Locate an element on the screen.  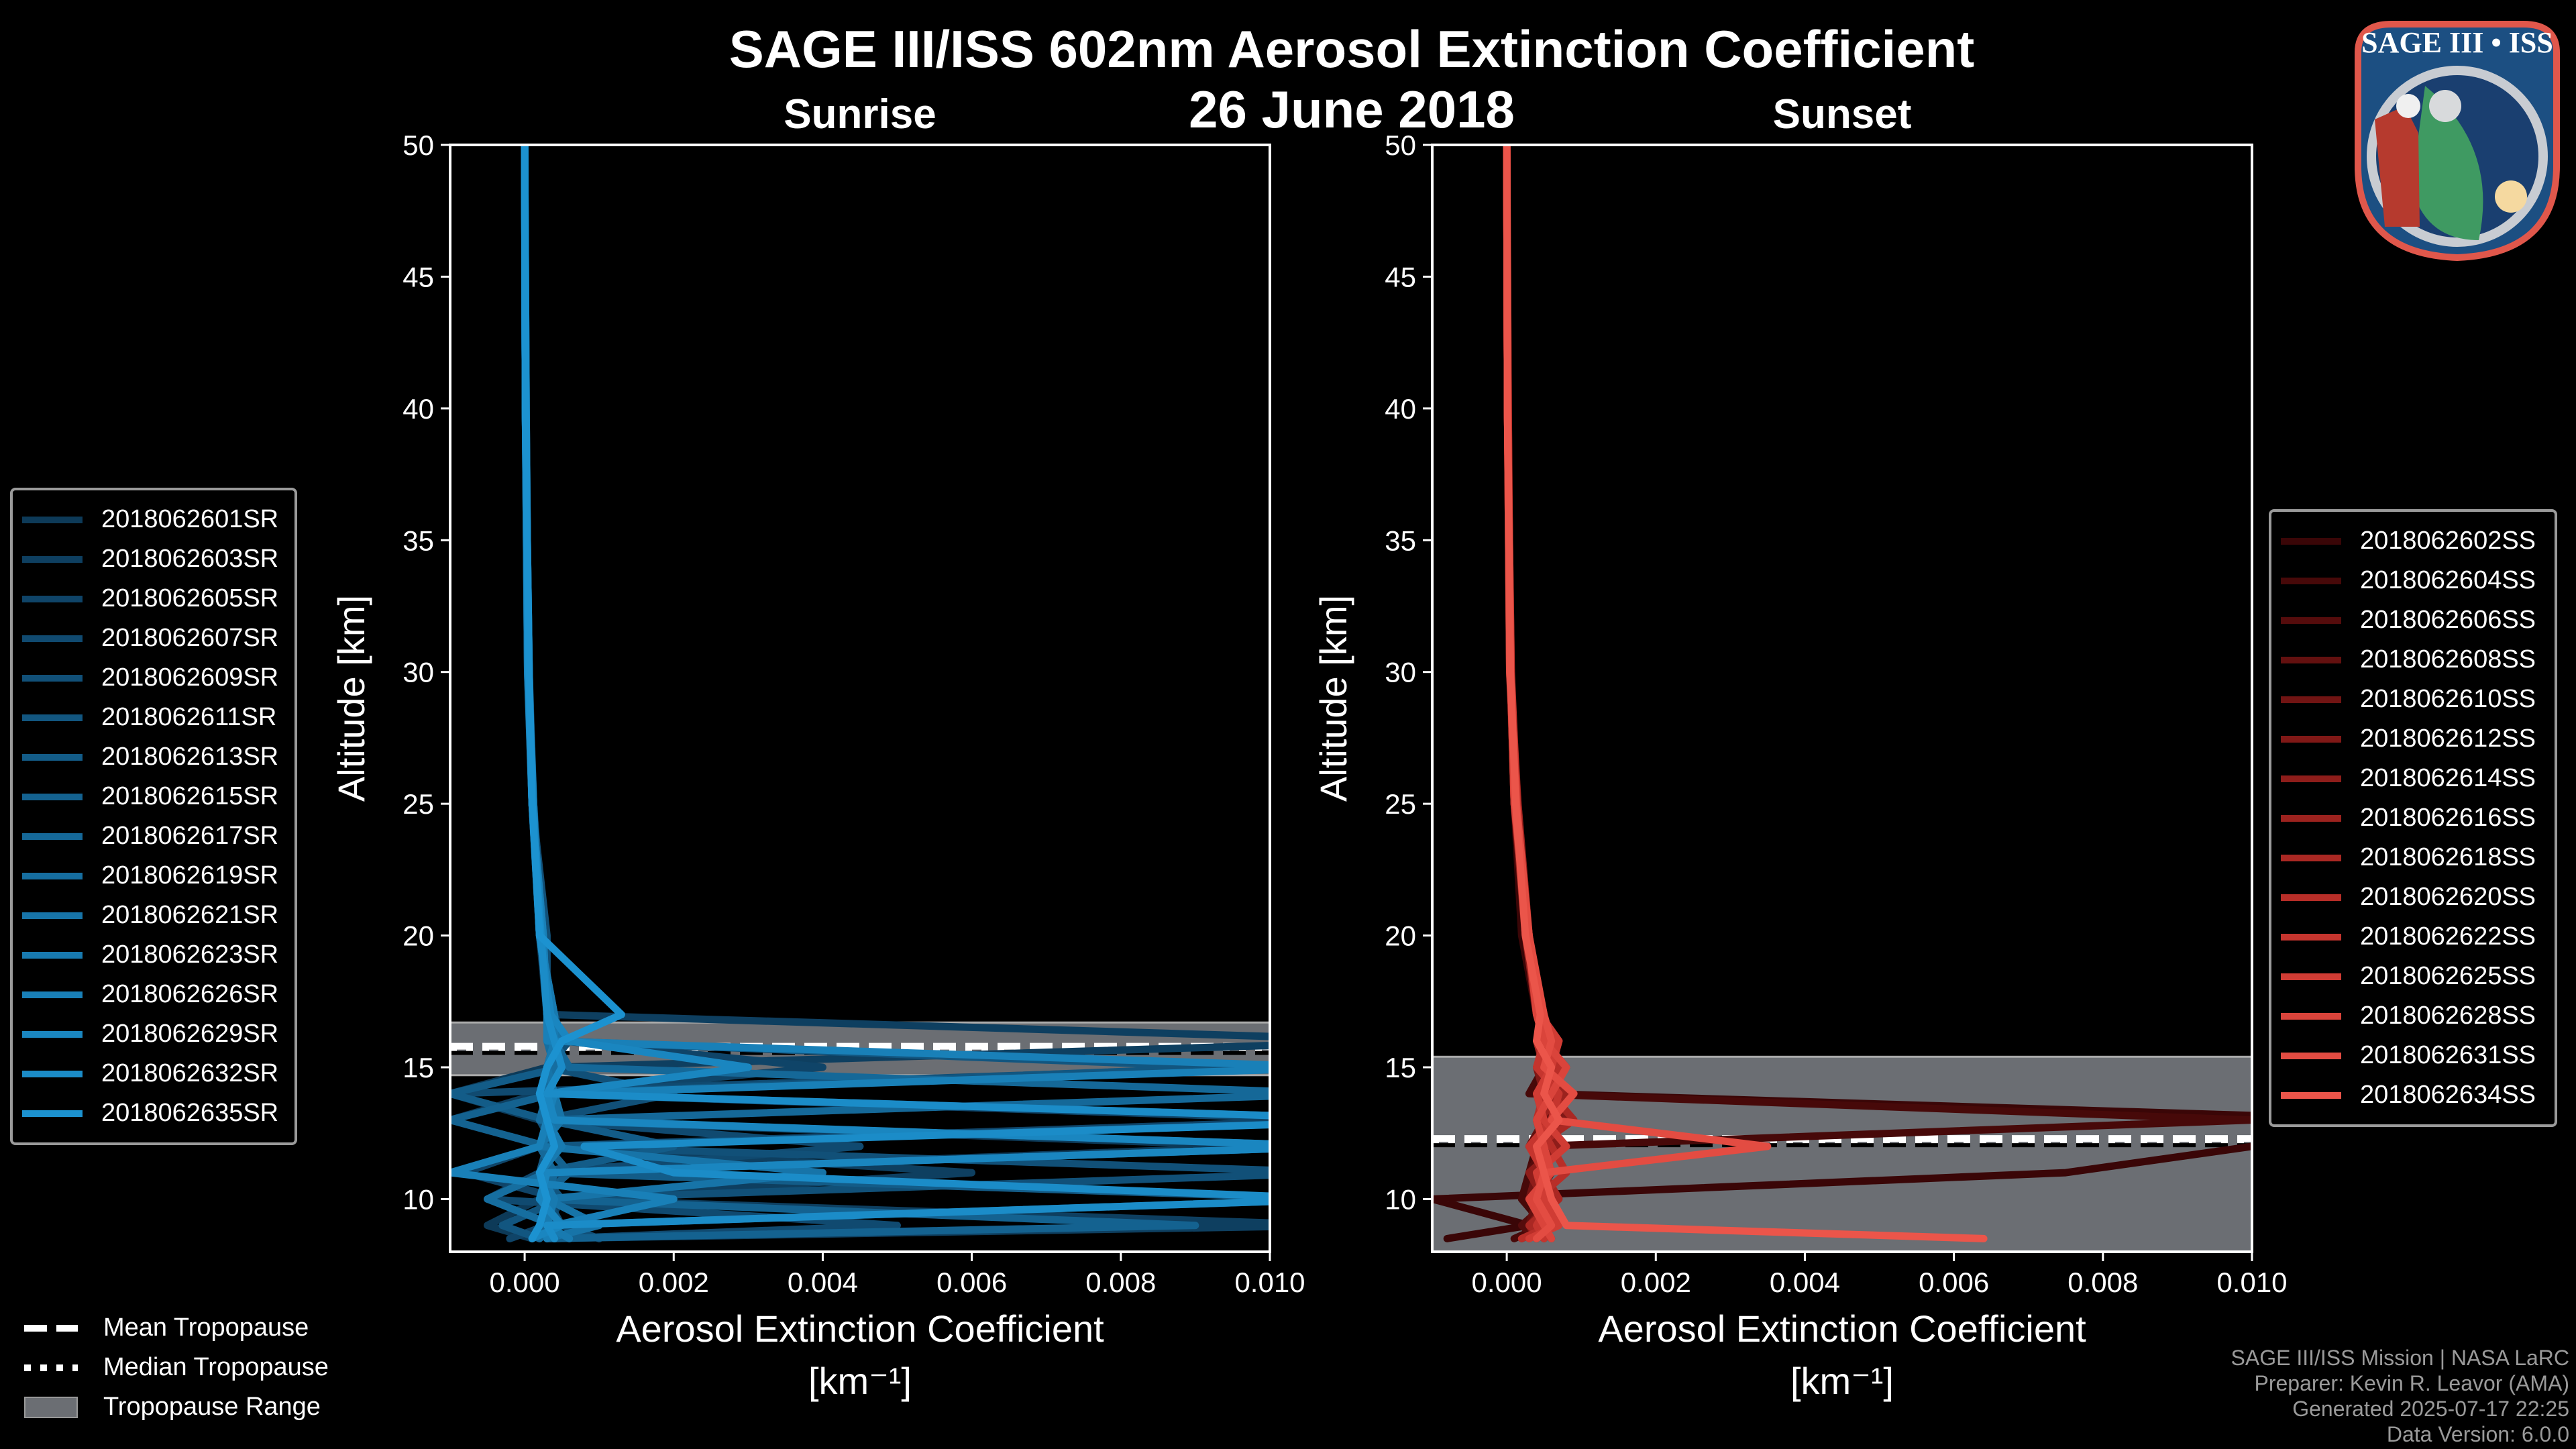
legend-item: 2018062617SR is located at coordinates (153, 836).